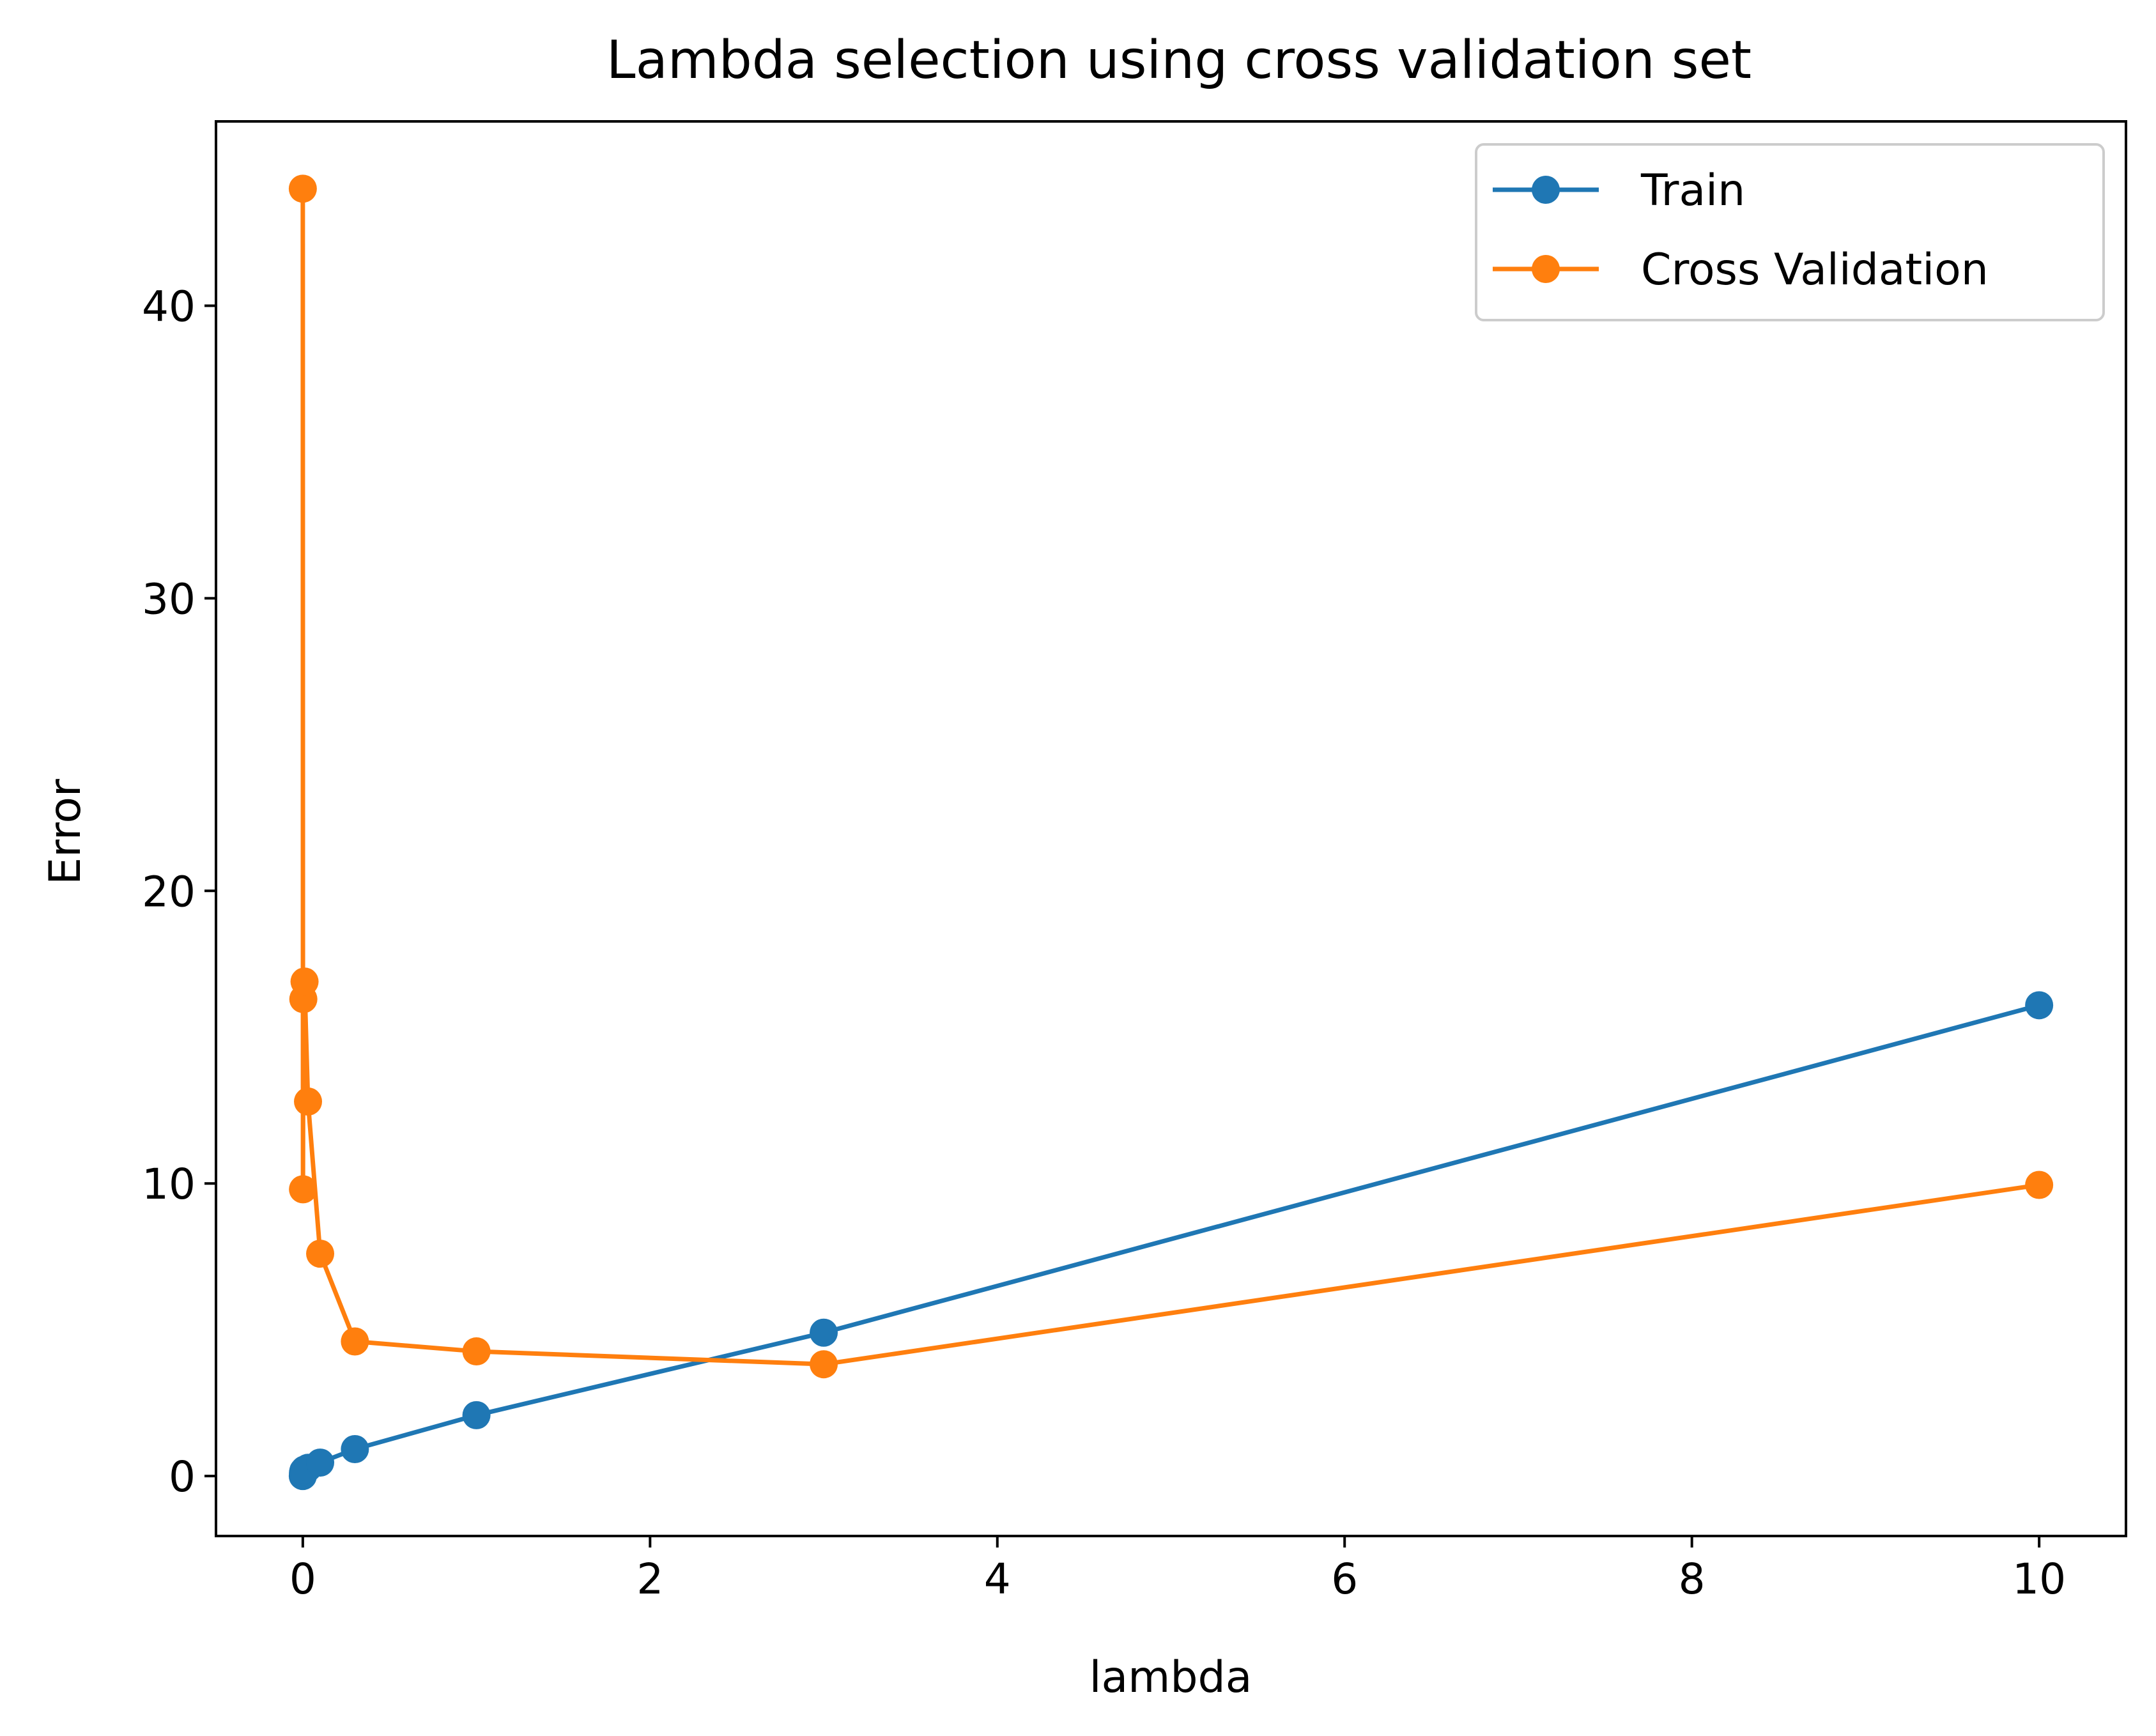  What do you see at coordinates (1171, 1677) in the screenshot?
I see `x-axis-label: lambda` at bounding box center [1171, 1677].